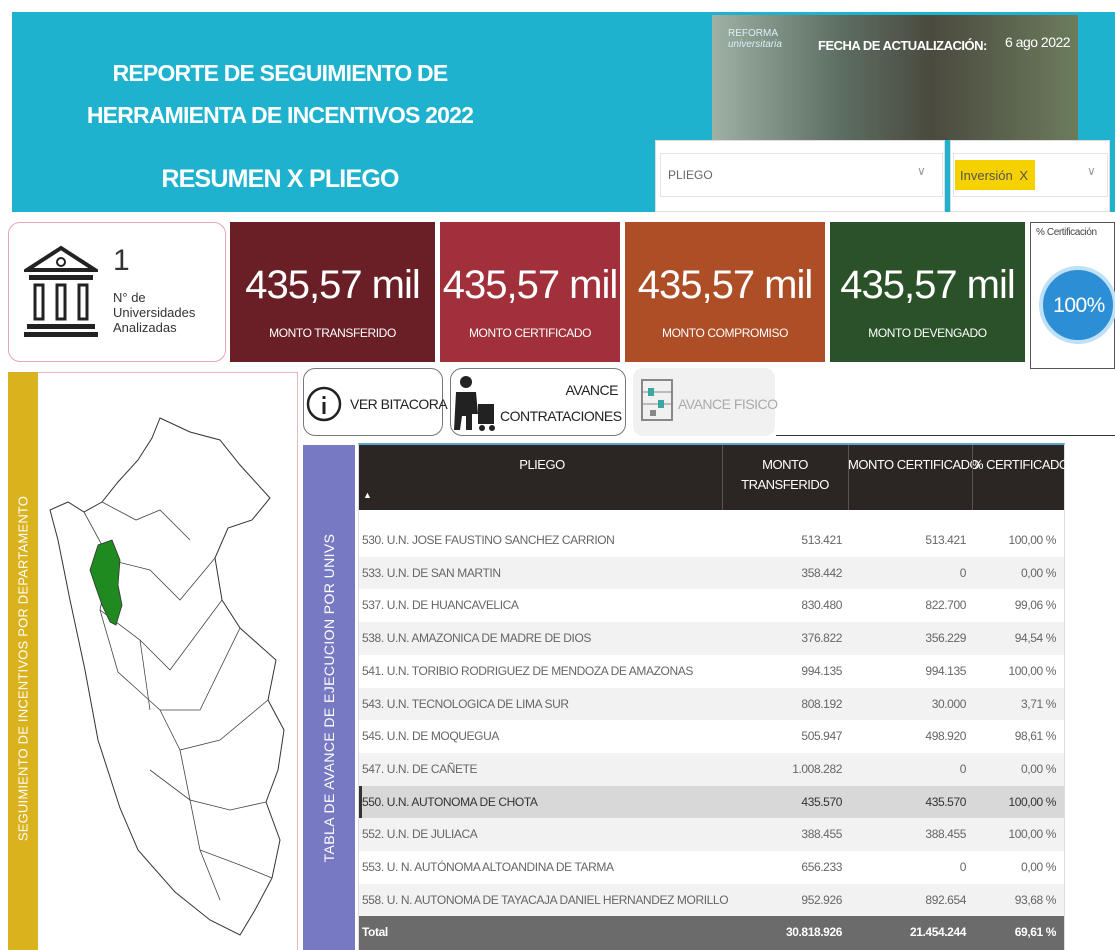 This screenshot has height=950, width=1115. Describe the element at coordinates (488, 867) in the screenshot. I see `table-cell: 553. U. N. AUTÓNOMA ALTOANDINA DE TARMA` at that location.